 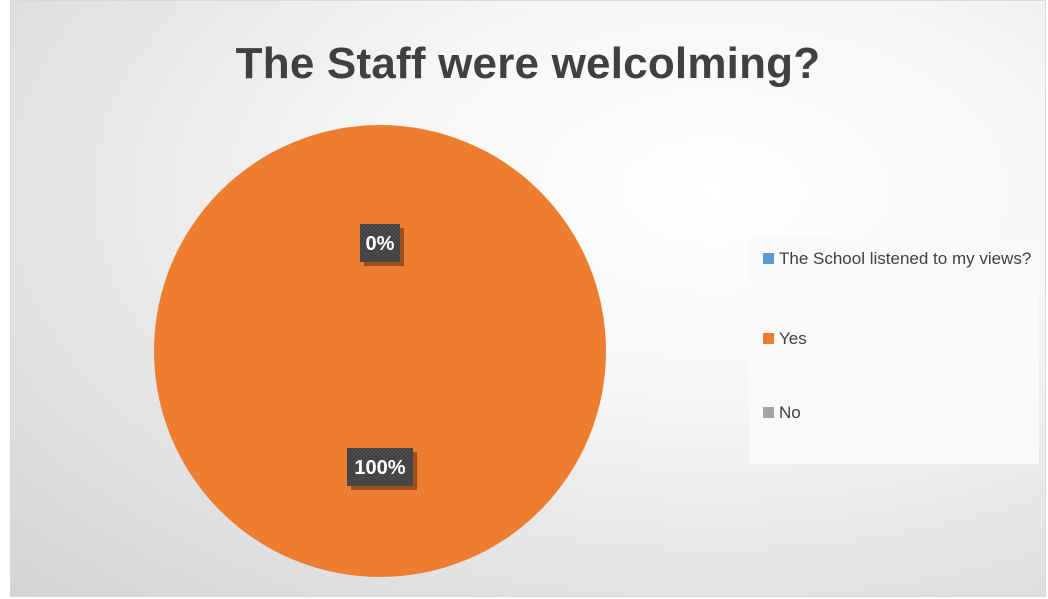 I want to click on legend-item-yes: Yes, so click(x=898, y=338).